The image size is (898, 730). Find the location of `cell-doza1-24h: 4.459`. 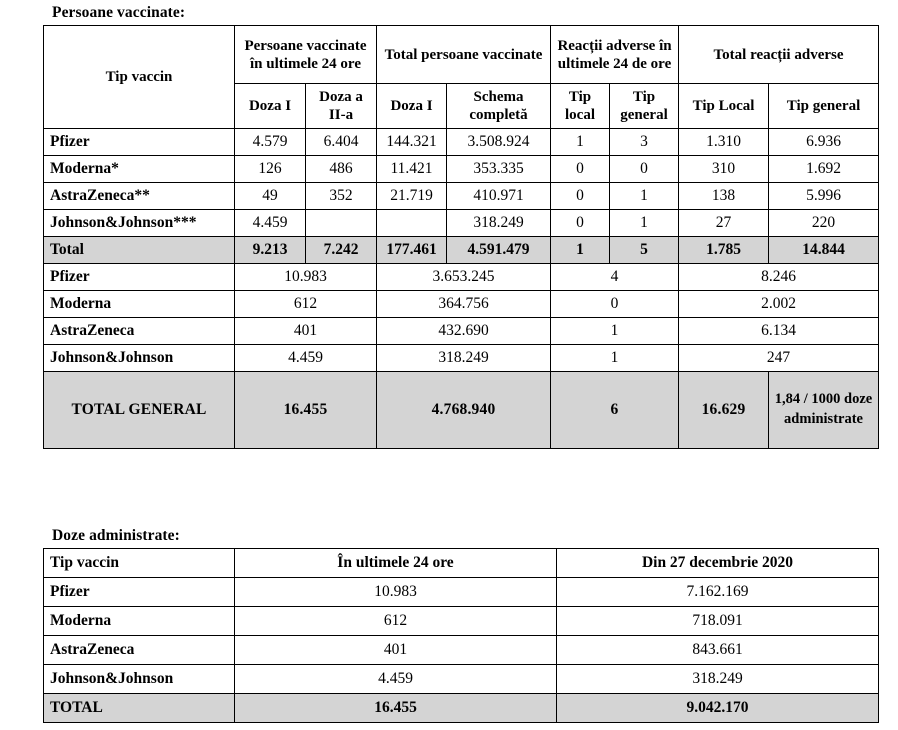

cell-doza1-24h: 4.459 is located at coordinates (270, 223).